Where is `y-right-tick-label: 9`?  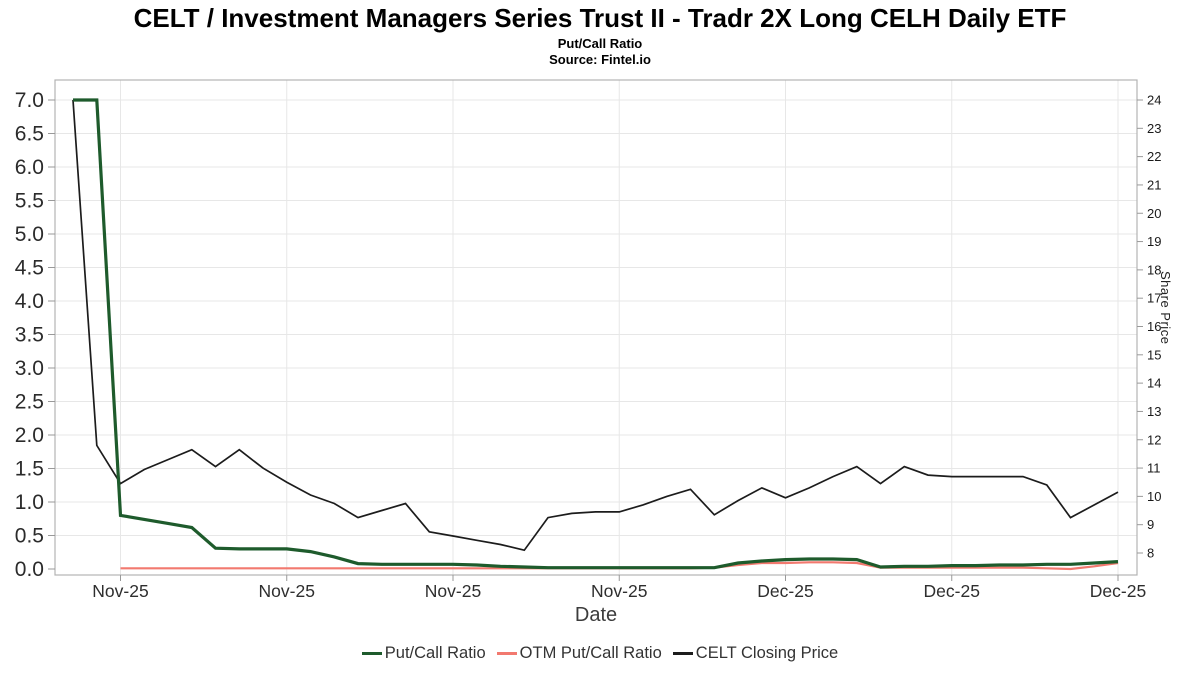
y-right-tick-label: 9 is located at coordinates (1150, 524).